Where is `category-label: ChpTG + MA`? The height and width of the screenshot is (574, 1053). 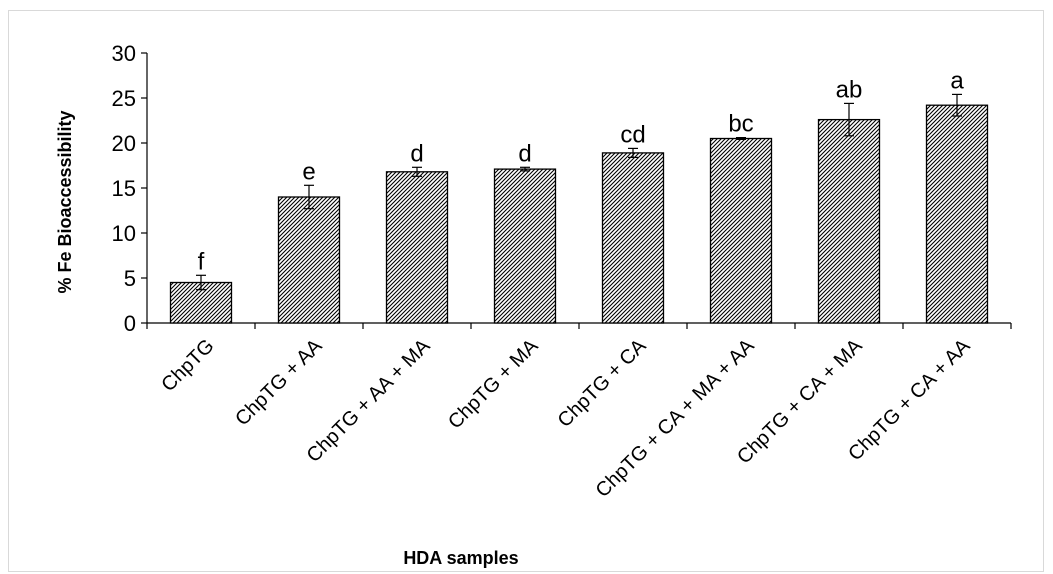
category-label: ChpTG + MA is located at coordinates (493, 384).